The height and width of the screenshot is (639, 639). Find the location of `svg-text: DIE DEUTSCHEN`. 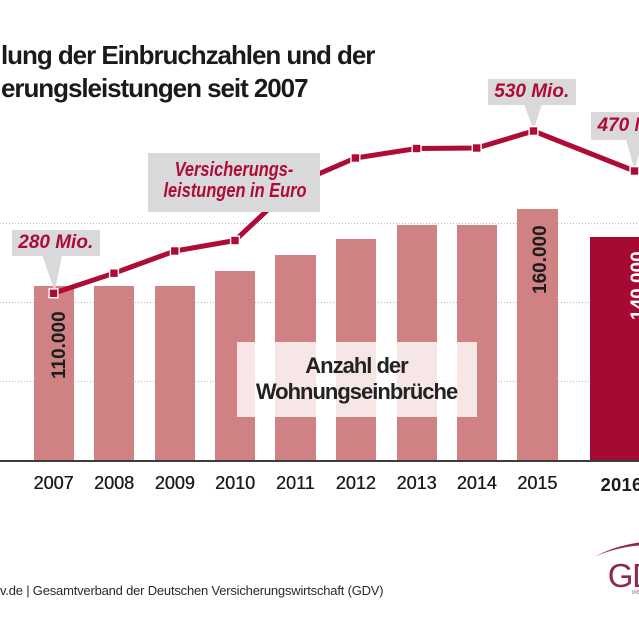

svg-text: DIE DEUTSCHEN is located at coordinates (635, 592).